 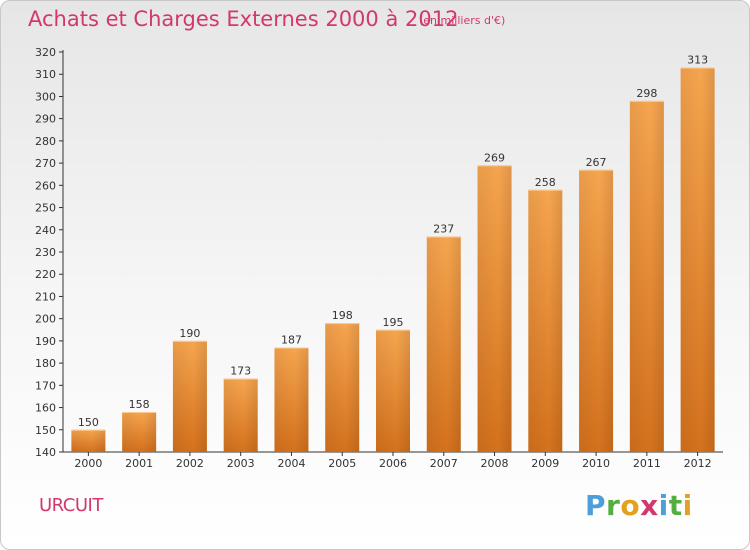 I want to click on data-label-2012: 313, so click(x=697, y=60).